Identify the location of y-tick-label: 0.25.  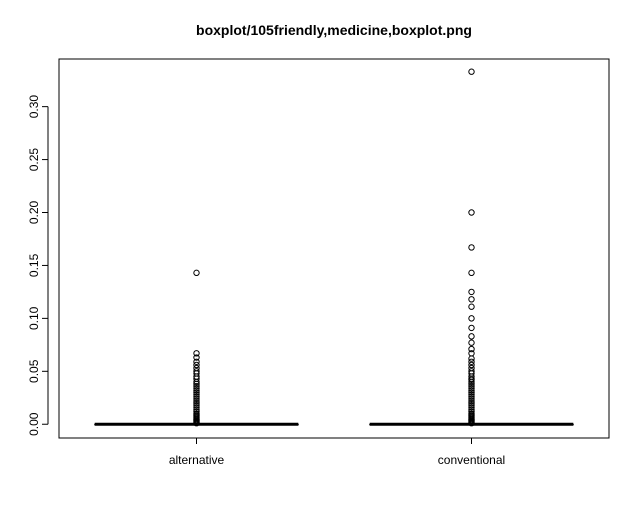
(34, 160).